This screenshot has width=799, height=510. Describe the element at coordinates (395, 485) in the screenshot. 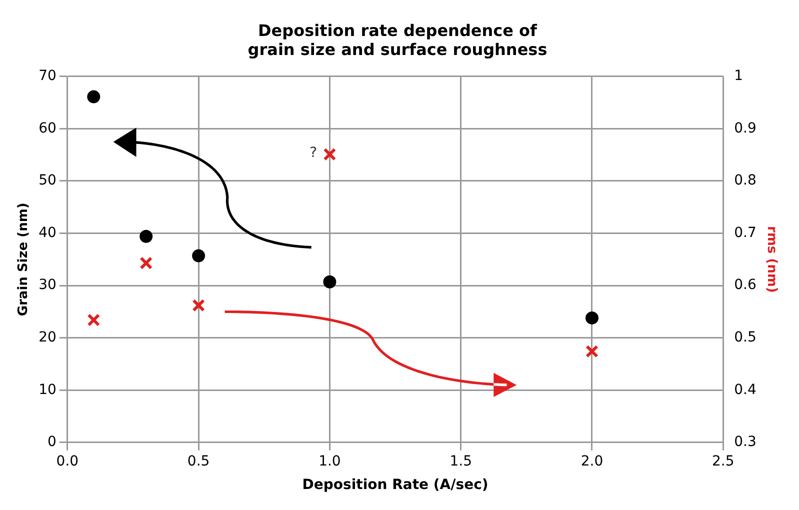

I see `x-axis-title: Deposition Rate (A/sec)` at that location.